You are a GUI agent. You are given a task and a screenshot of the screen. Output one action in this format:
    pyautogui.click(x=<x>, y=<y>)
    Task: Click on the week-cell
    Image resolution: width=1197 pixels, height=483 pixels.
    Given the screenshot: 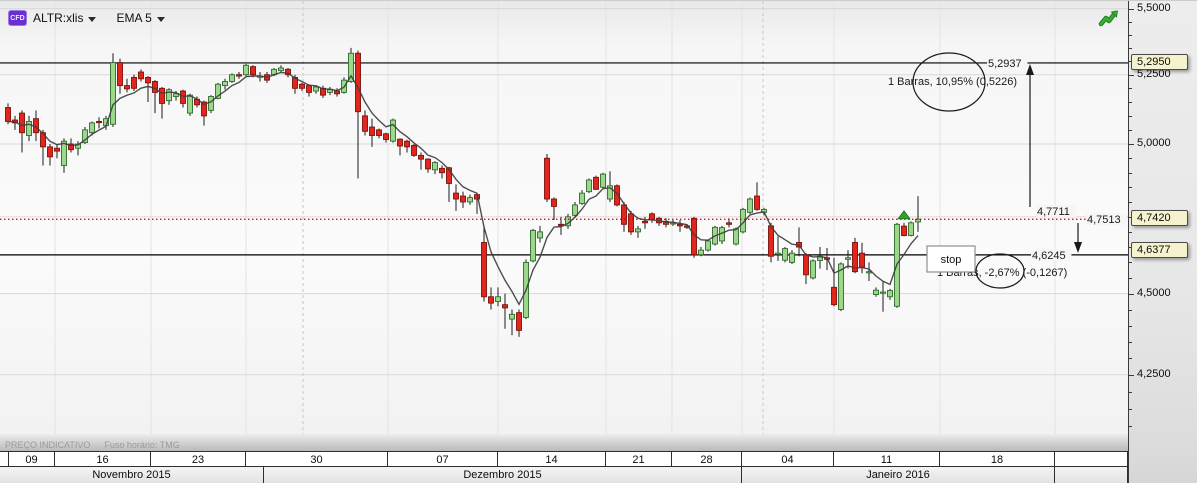 What is the action you would take?
    pyautogui.click(x=1091, y=459)
    